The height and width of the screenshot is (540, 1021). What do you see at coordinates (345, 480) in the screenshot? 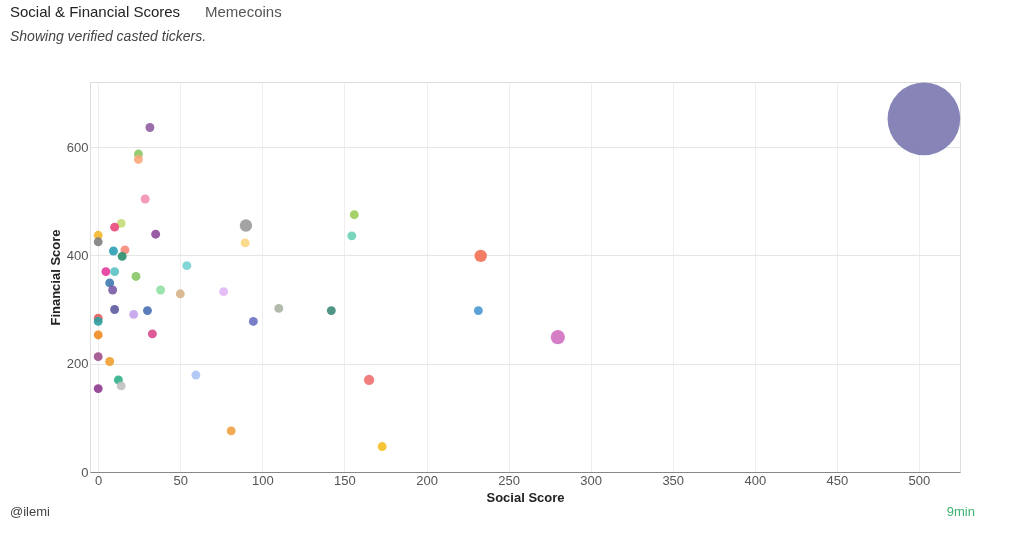
I see `x-tick-label: 150` at bounding box center [345, 480].